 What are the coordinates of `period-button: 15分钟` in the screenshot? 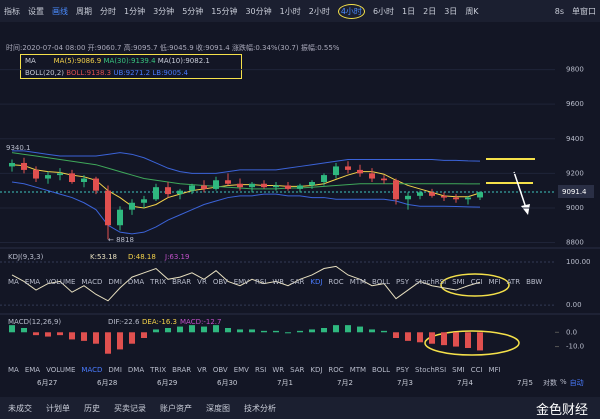 It's located at (224, 11).